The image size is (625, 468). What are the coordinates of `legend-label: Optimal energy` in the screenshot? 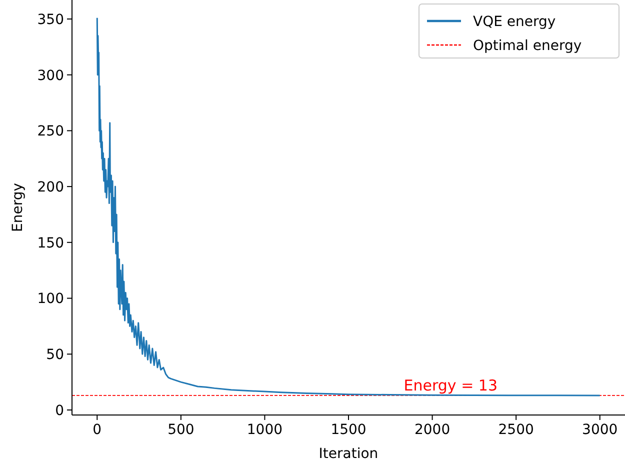 It's located at (527, 46).